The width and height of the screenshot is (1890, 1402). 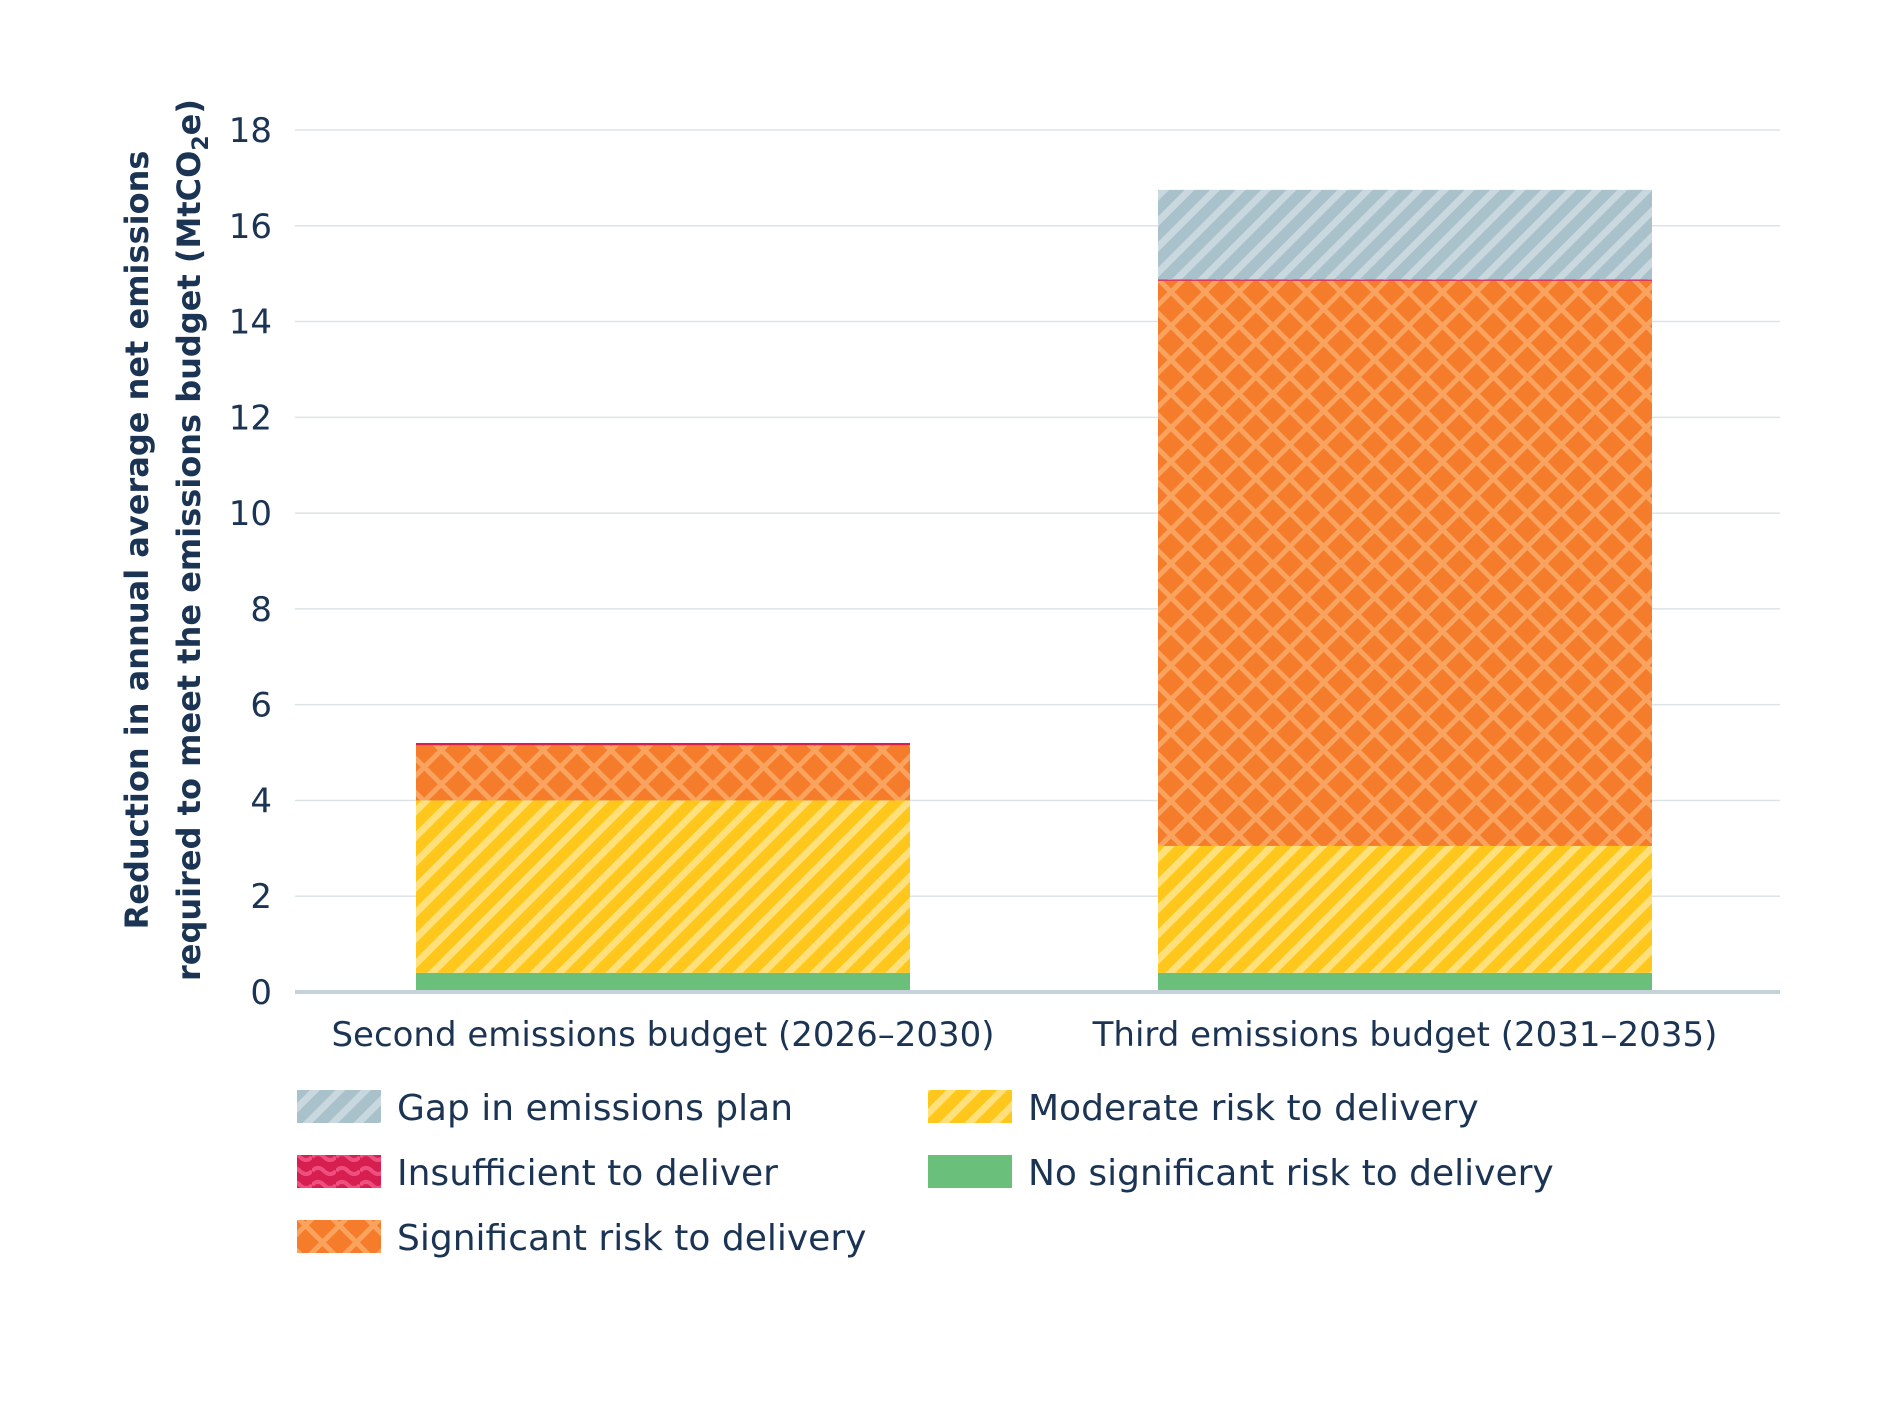 I want to click on y-tick-label-14: 14, so click(x=250, y=323).